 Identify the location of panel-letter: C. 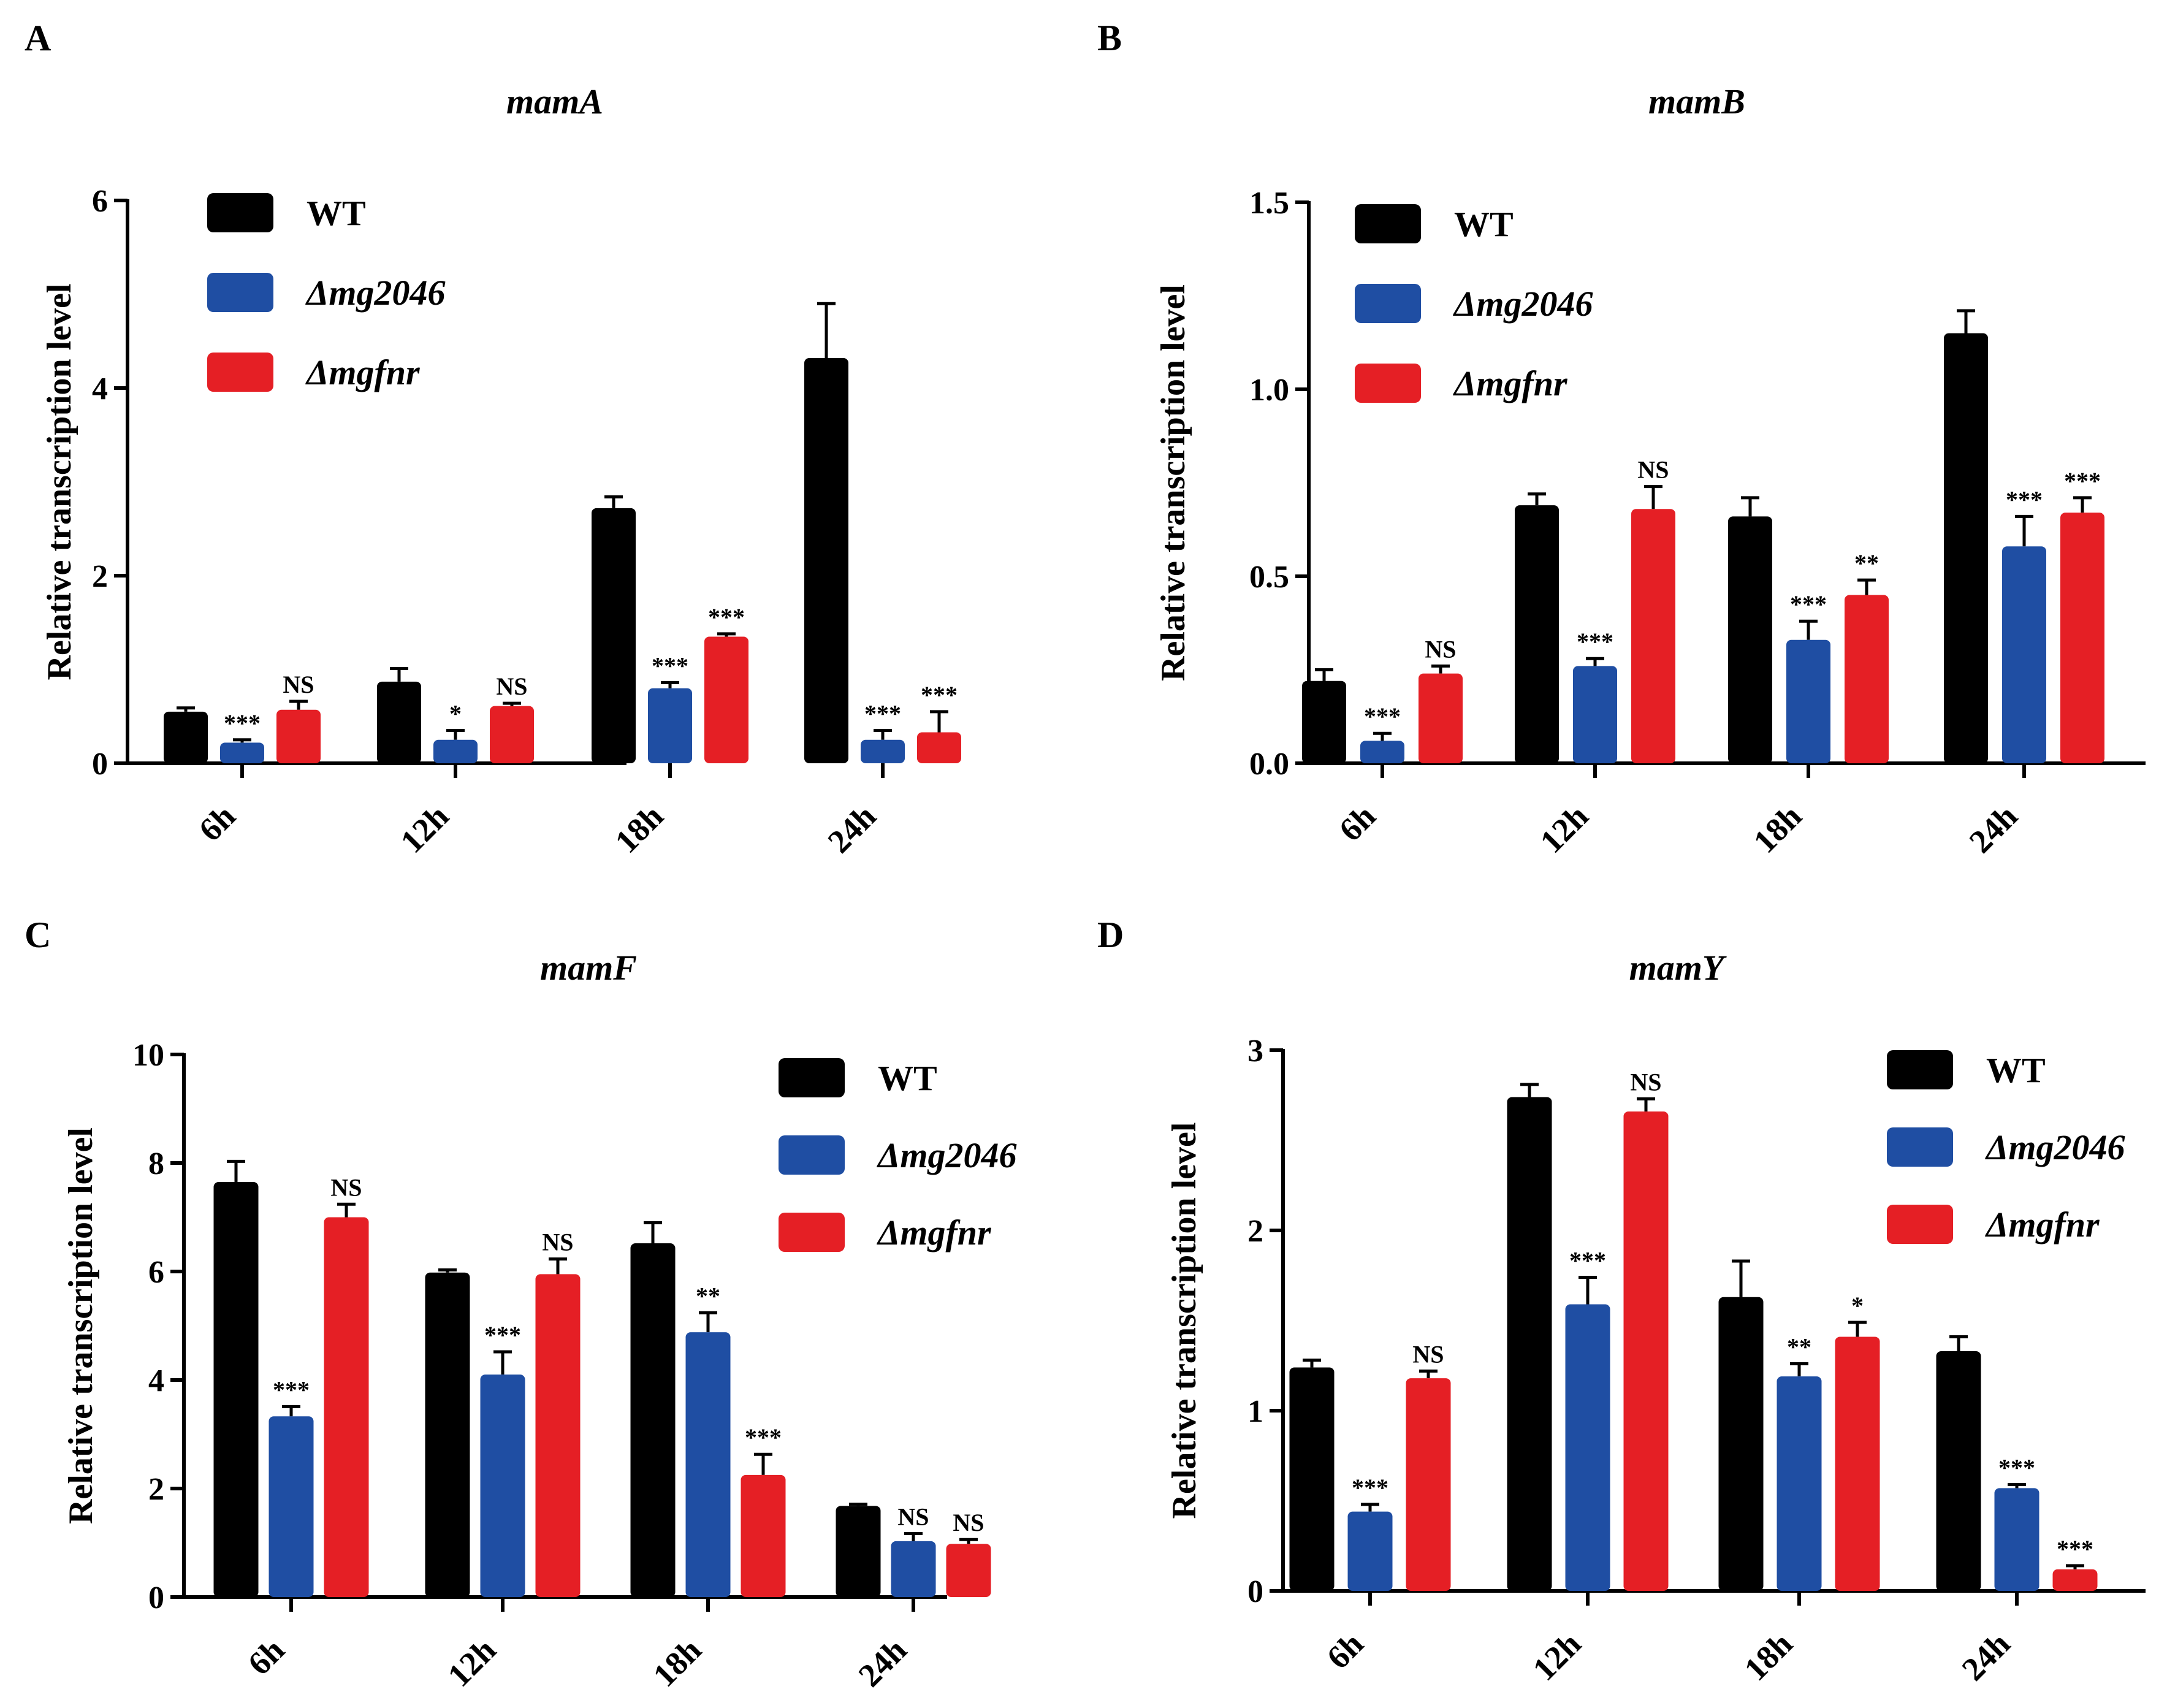
(38, 935).